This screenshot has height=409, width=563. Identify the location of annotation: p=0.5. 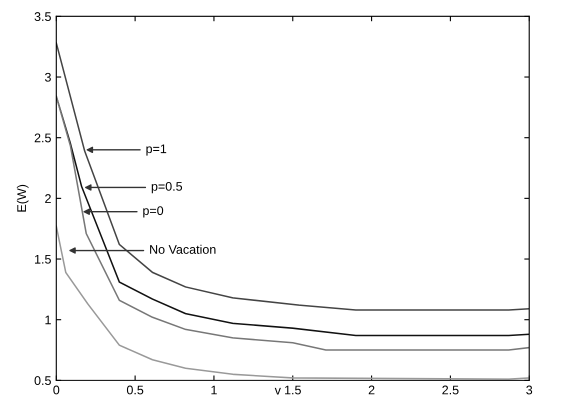
(167, 188).